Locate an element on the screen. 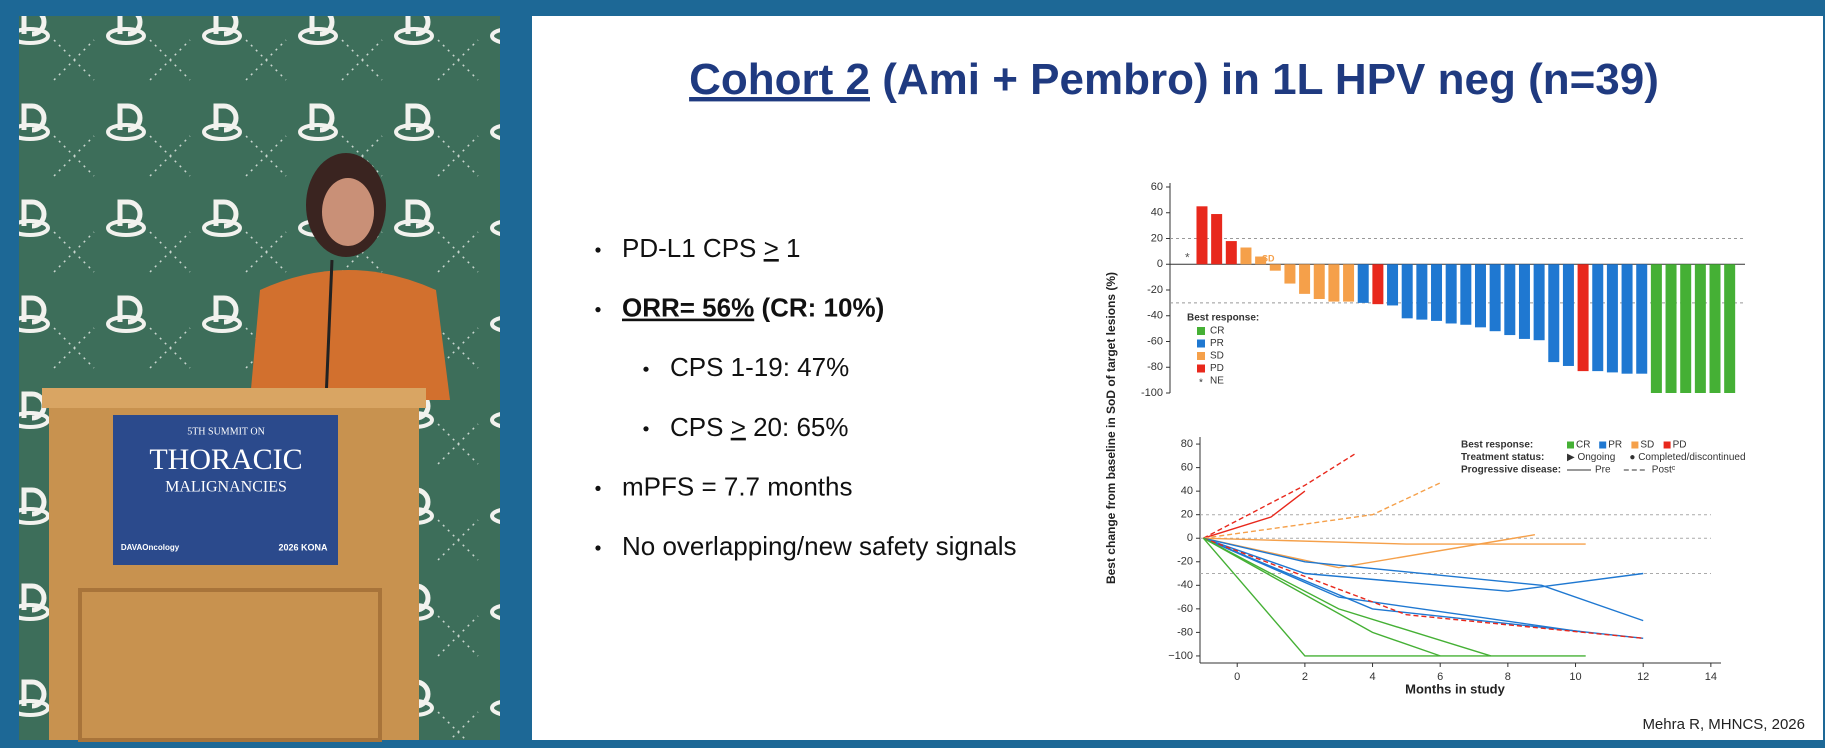  bullet-segment: ORR= 56% is located at coordinates (688, 307).